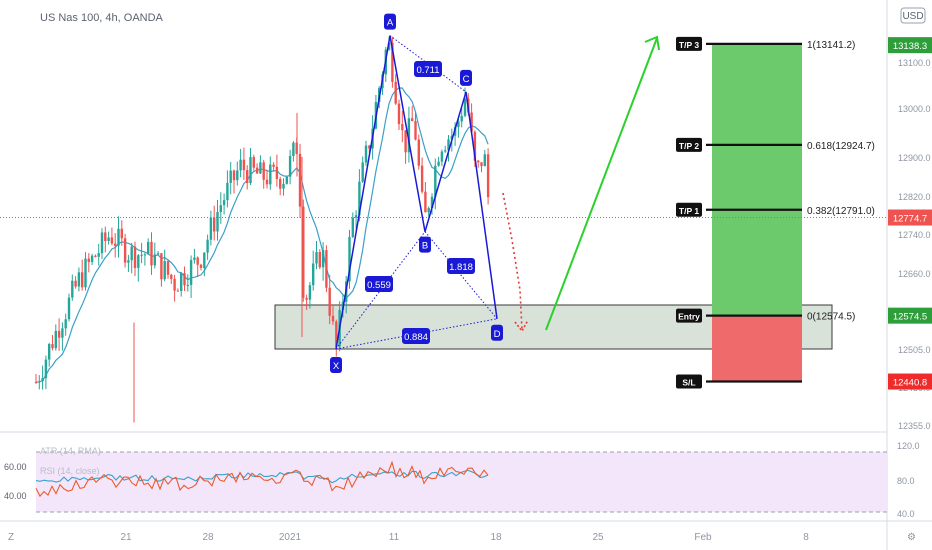 The image size is (932, 550). Describe the element at coordinates (841, 211) in the screenshot. I see `target-label: 0.382(12791.0)` at that location.